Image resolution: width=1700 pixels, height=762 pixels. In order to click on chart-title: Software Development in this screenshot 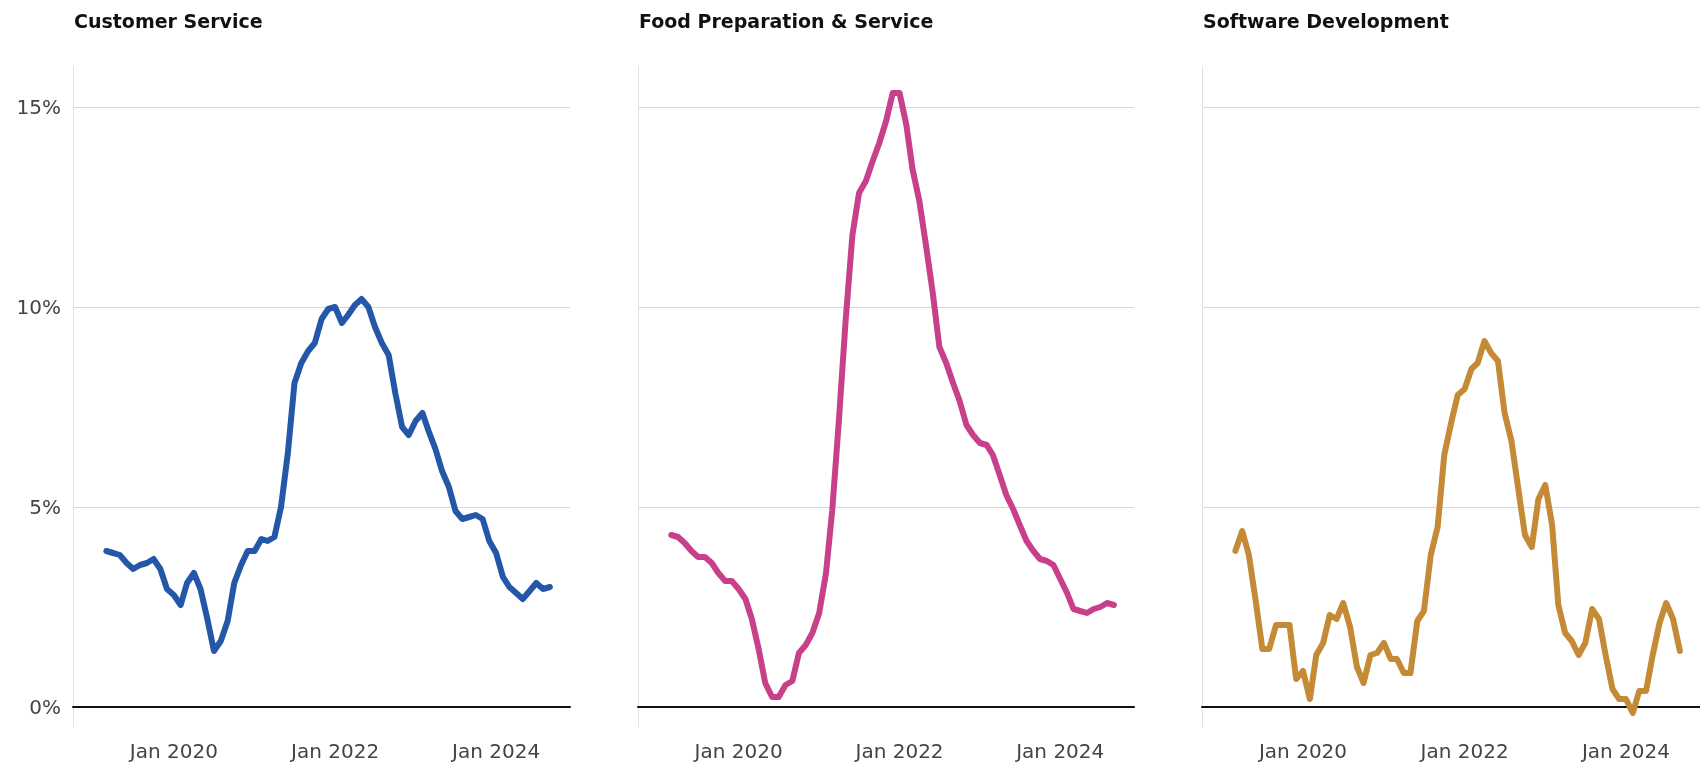, I will do `click(1326, 20)`.